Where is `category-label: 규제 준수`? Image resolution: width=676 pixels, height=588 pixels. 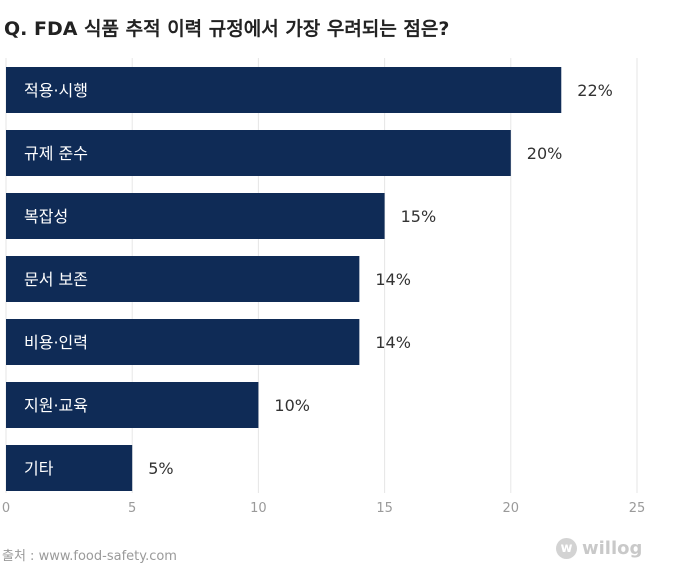 category-label: 규제 준수 is located at coordinates (56, 153).